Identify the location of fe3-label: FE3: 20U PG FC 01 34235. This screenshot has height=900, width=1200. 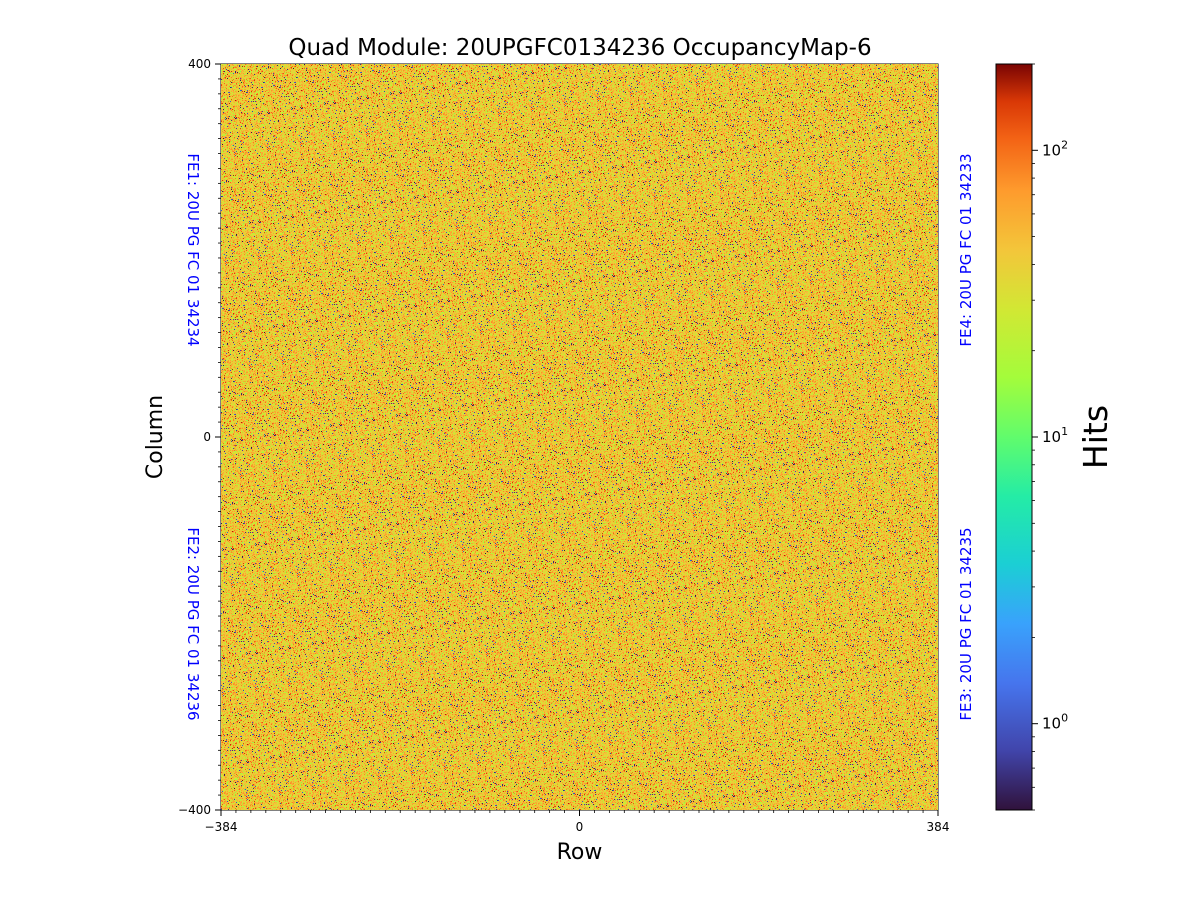
(966, 623).